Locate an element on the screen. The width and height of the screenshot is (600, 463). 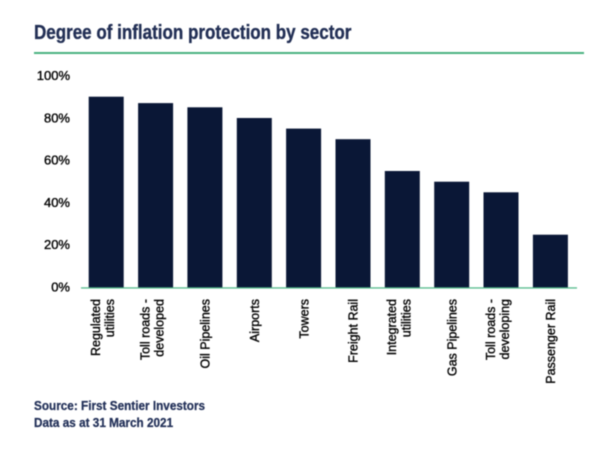
svg-text: 0% is located at coordinates (60, 287).